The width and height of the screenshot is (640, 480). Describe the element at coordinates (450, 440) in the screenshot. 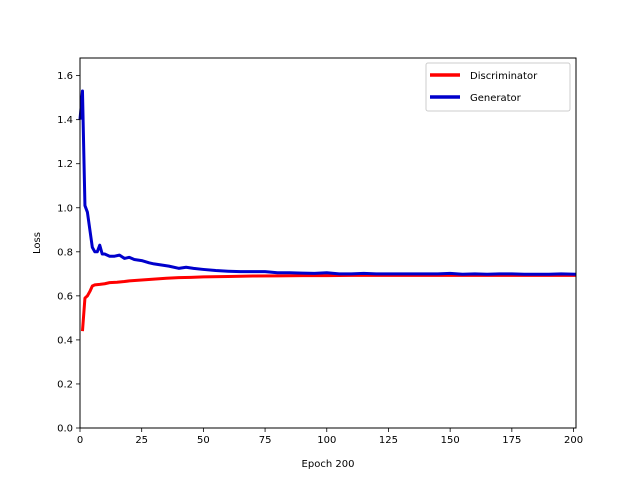

I see `x-tick-label: 150` at that location.